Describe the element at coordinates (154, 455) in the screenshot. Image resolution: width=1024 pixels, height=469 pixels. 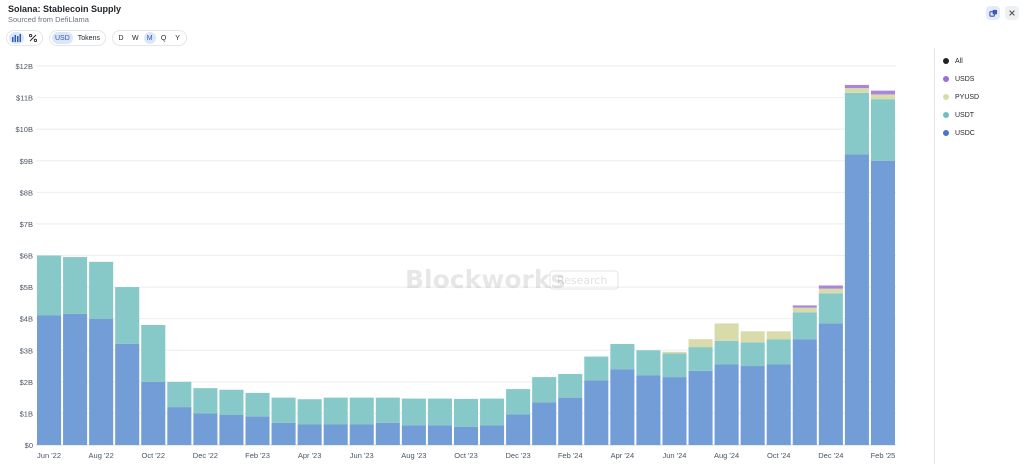
I see `x-tick-label: Oct '22` at that location.